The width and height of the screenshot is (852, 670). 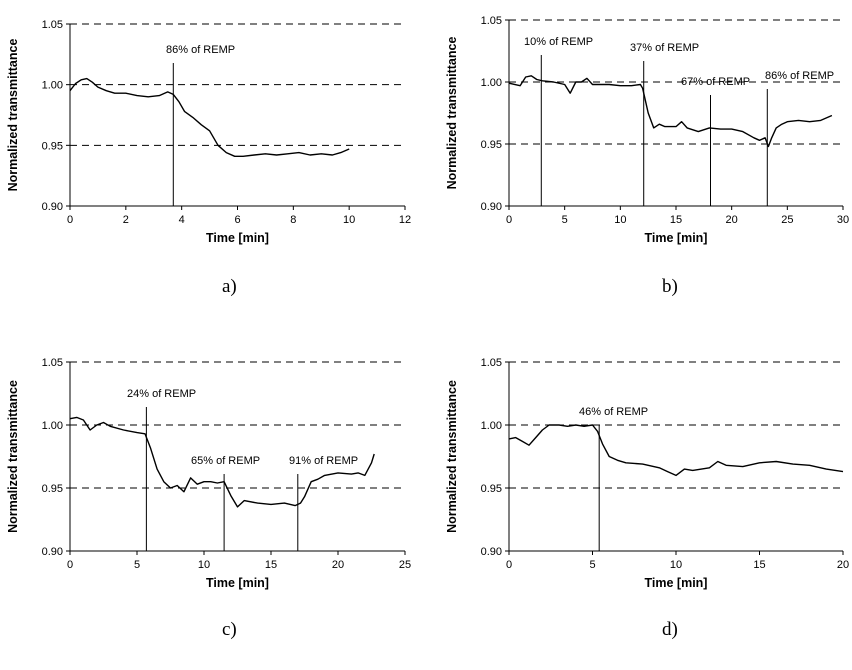 What do you see at coordinates (161, 394) in the screenshot?
I see `annotation-label: 24% of REMP` at bounding box center [161, 394].